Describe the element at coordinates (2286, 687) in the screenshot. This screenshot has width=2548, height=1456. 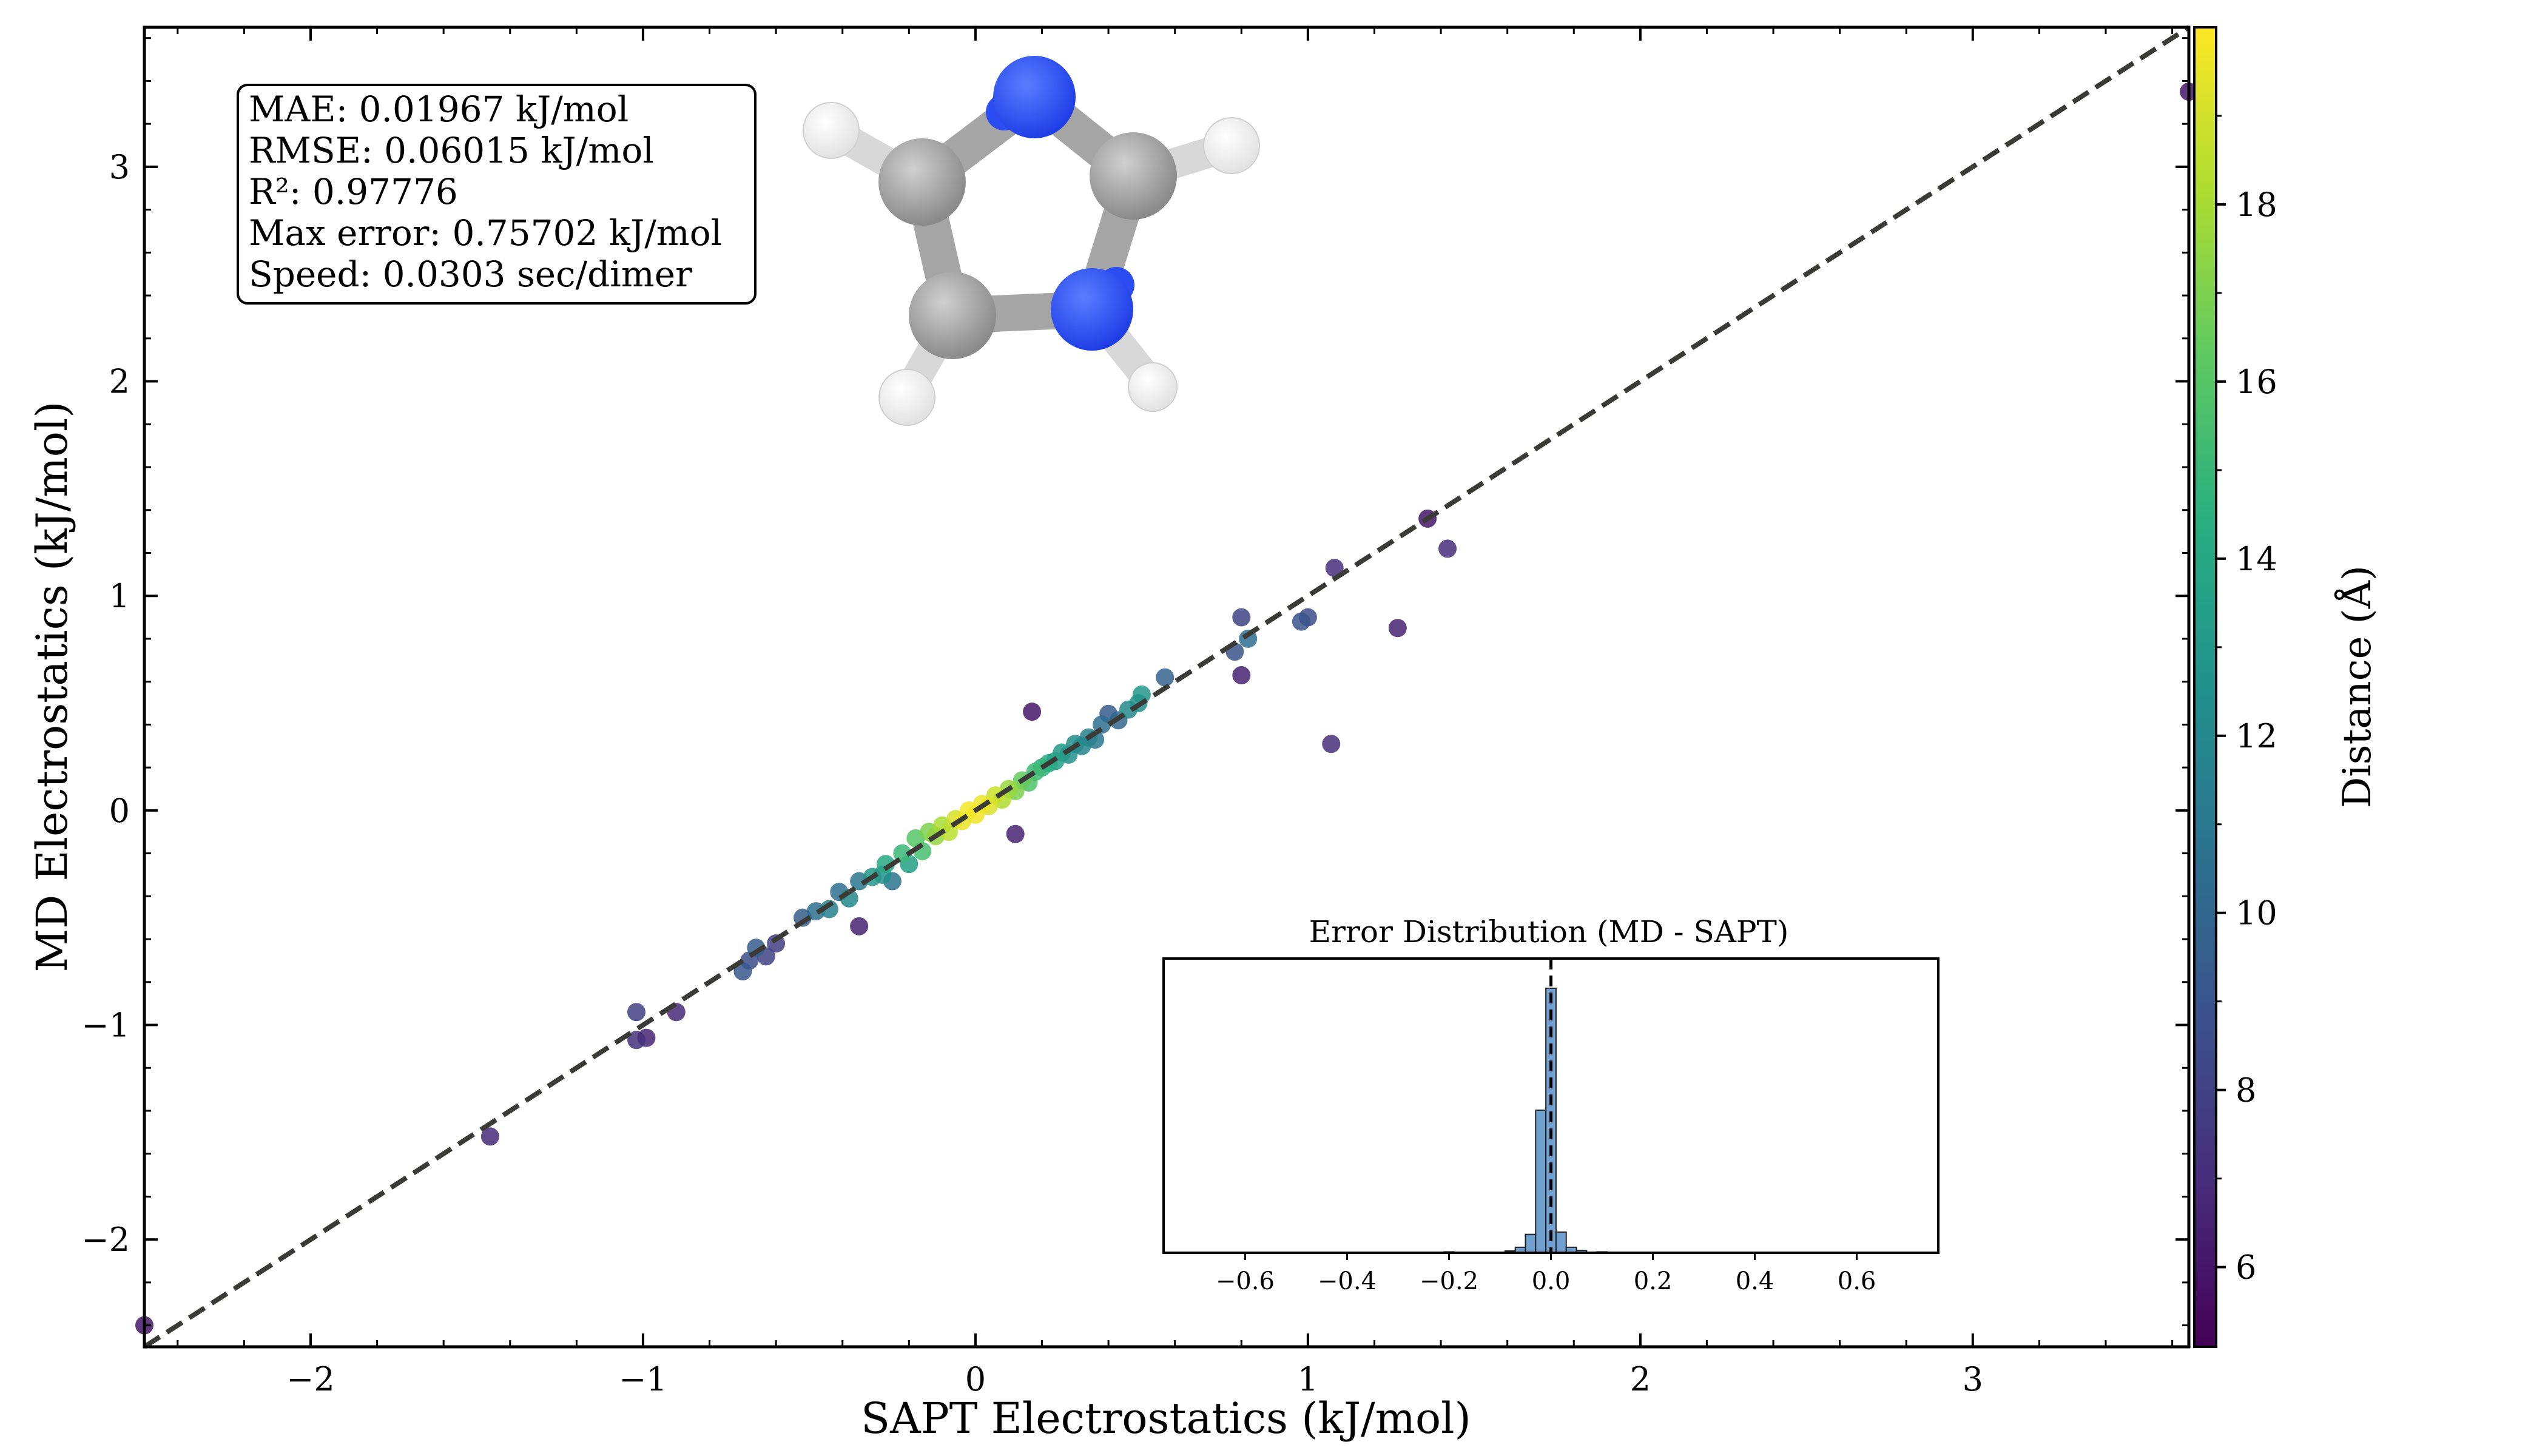
I see `colorbar: 6 8 10 12 14 16 18 Distance (Å)` at that location.